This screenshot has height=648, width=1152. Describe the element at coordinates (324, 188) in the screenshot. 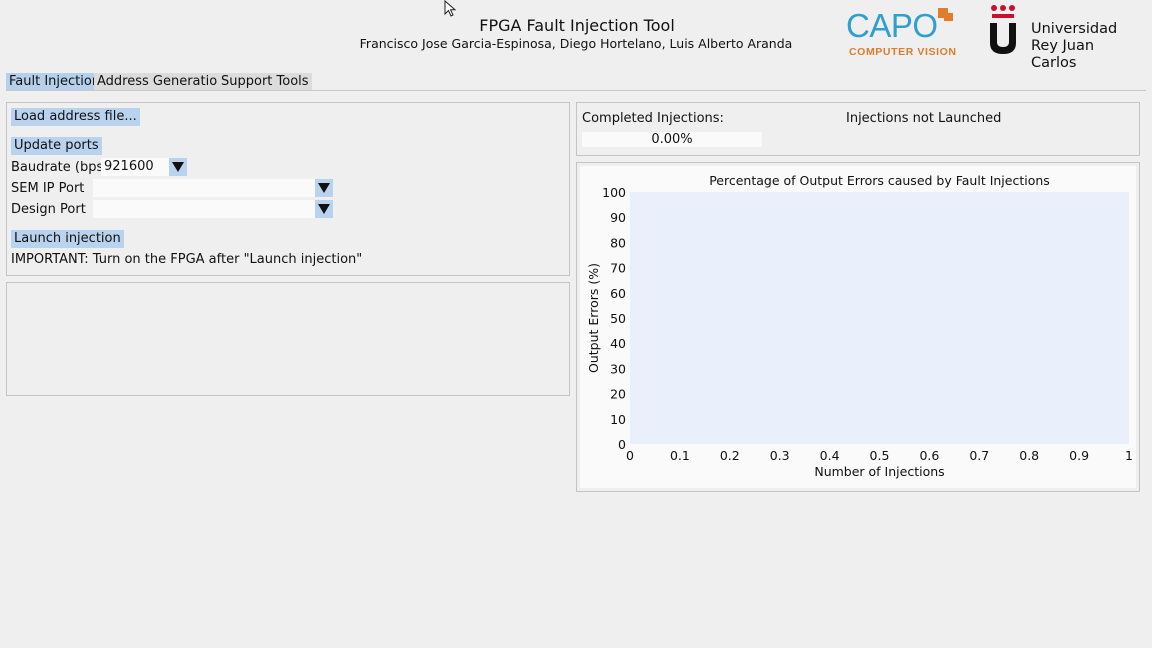

I see `sem-ip-port-dropdown-icon` at that location.